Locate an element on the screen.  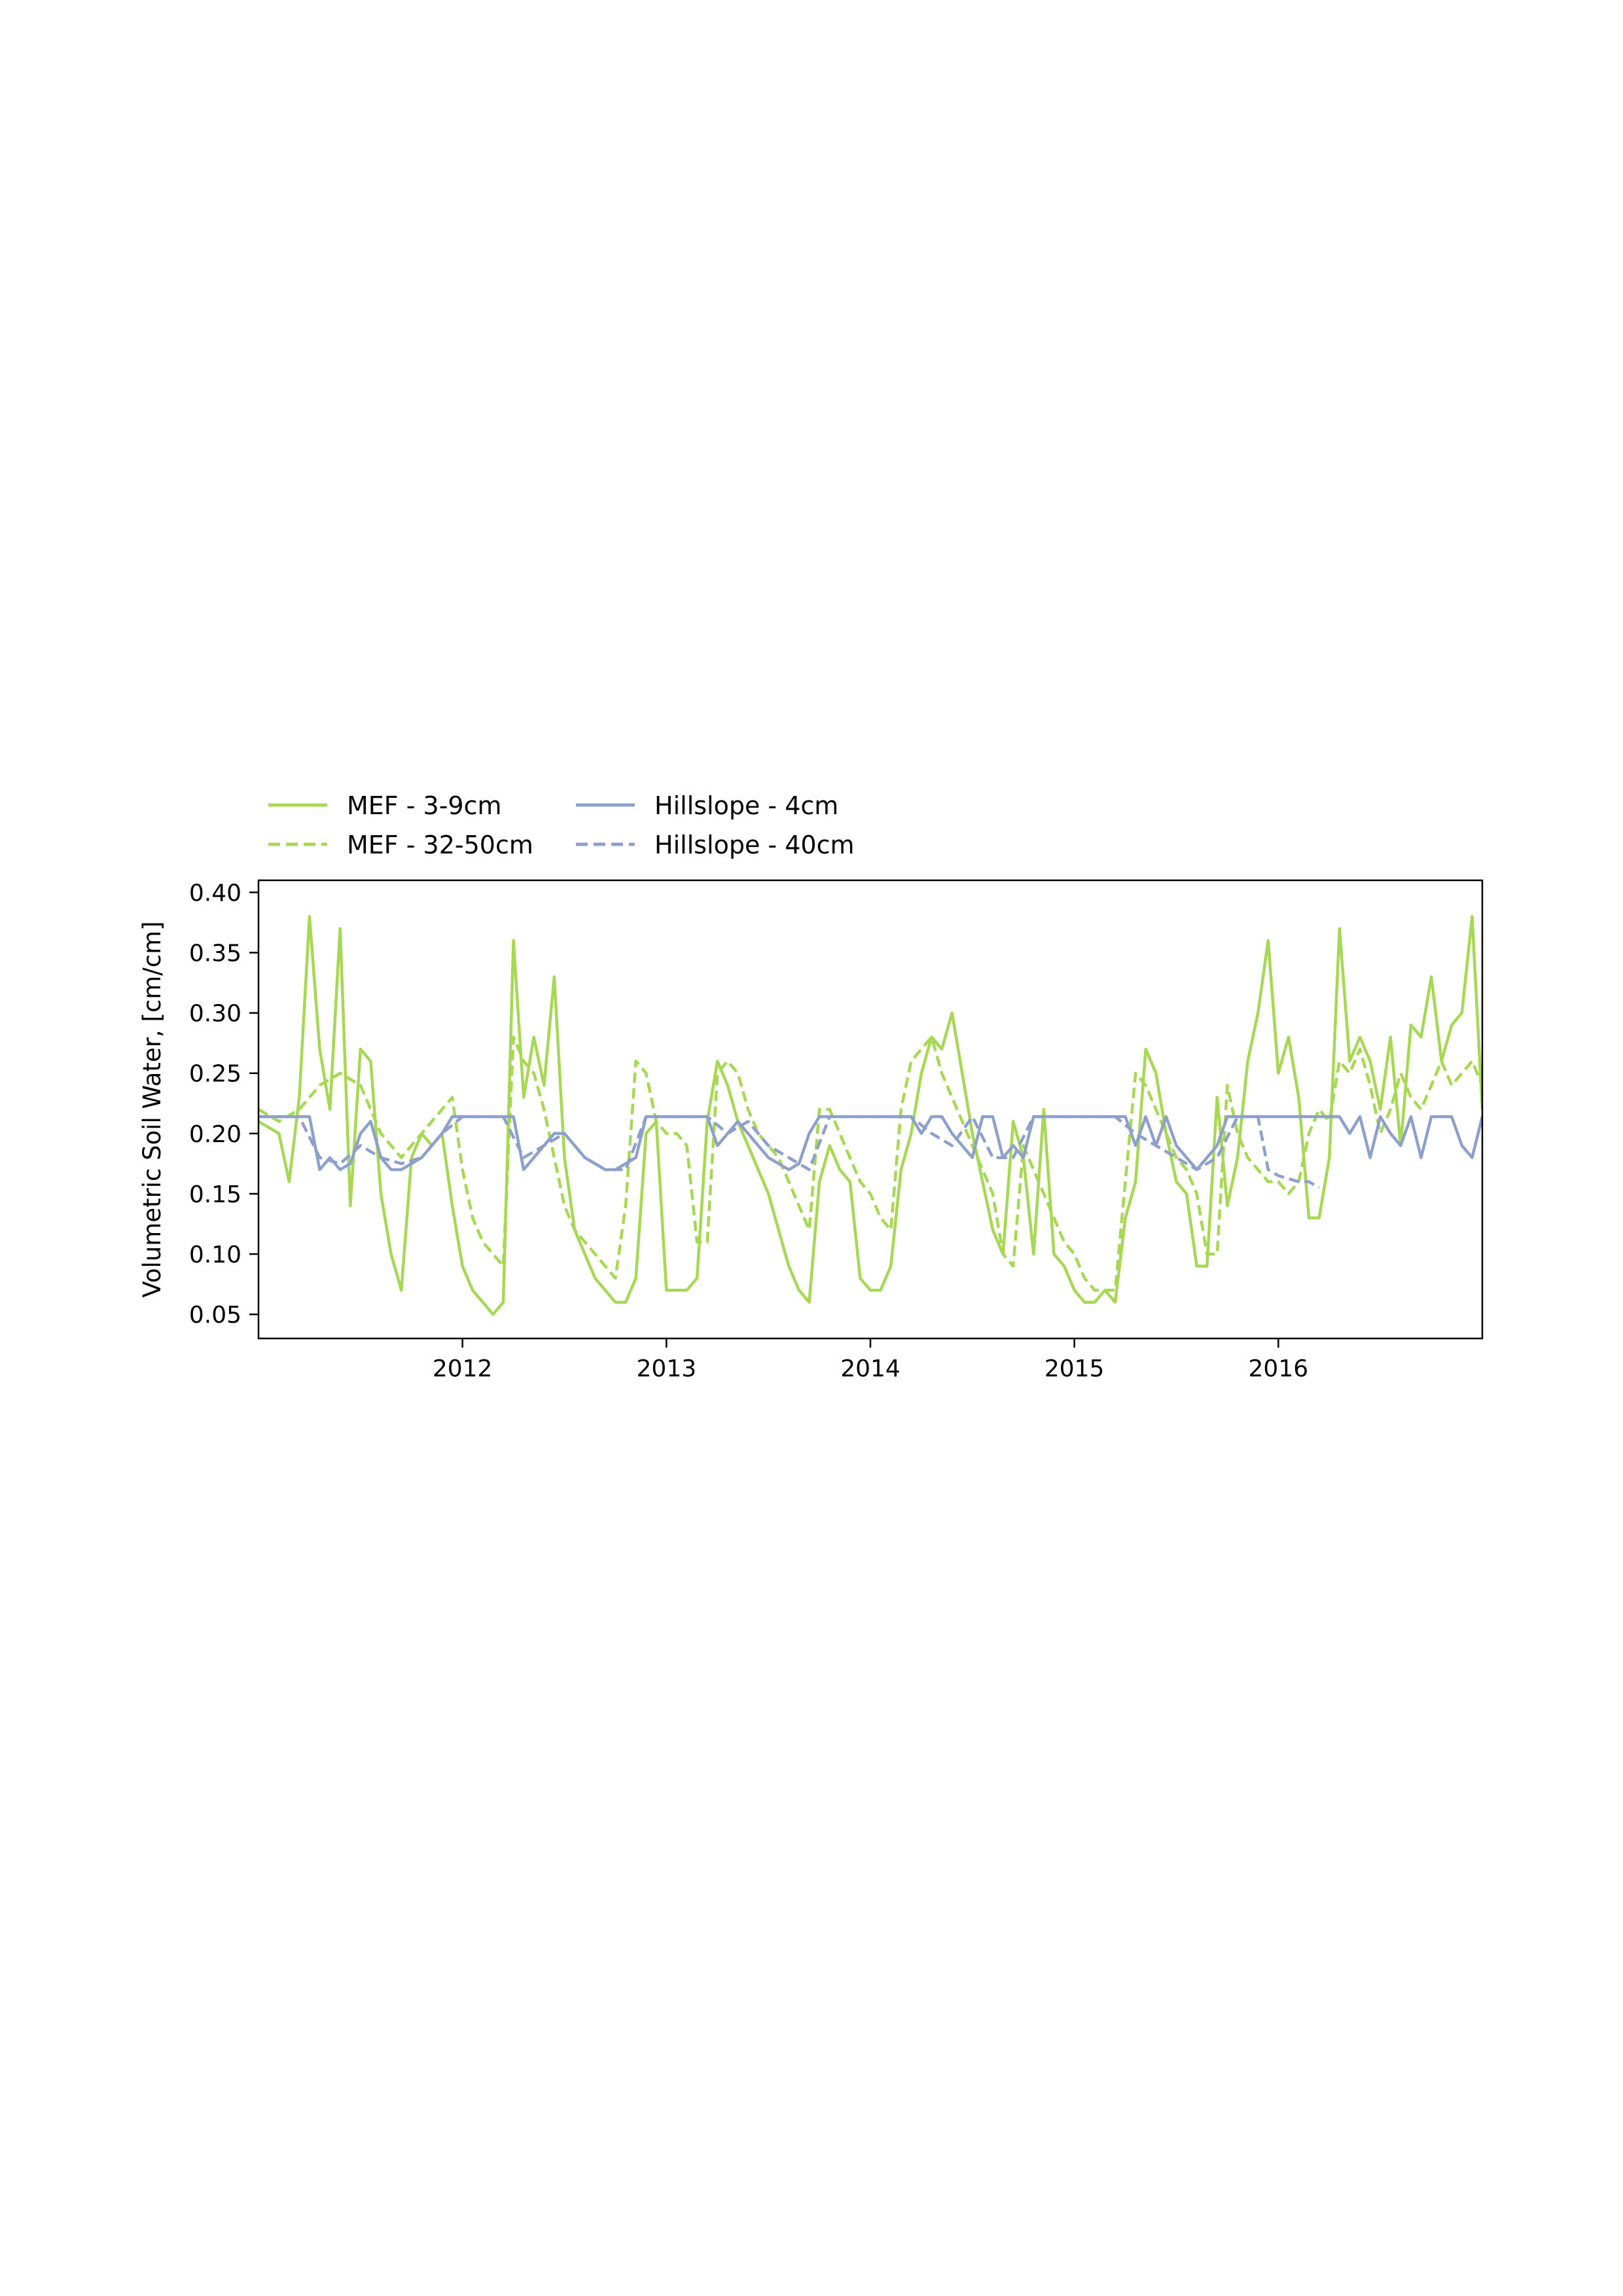
y-tick-label: 0.15 is located at coordinates (215, 1194).